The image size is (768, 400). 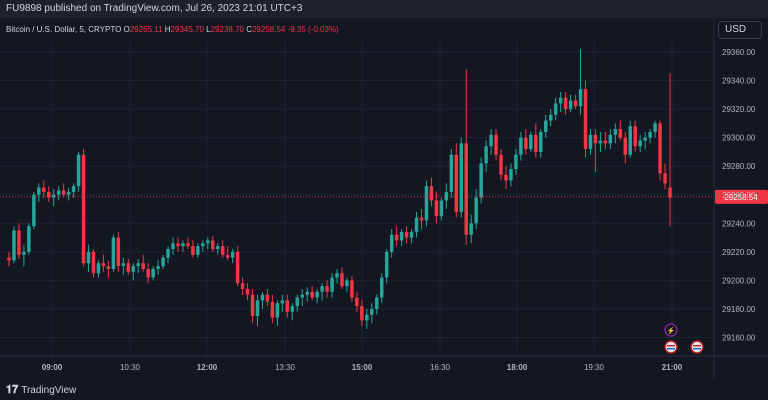 I want to click on ohlc-o-value: 29265.11, so click(x=147, y=29).